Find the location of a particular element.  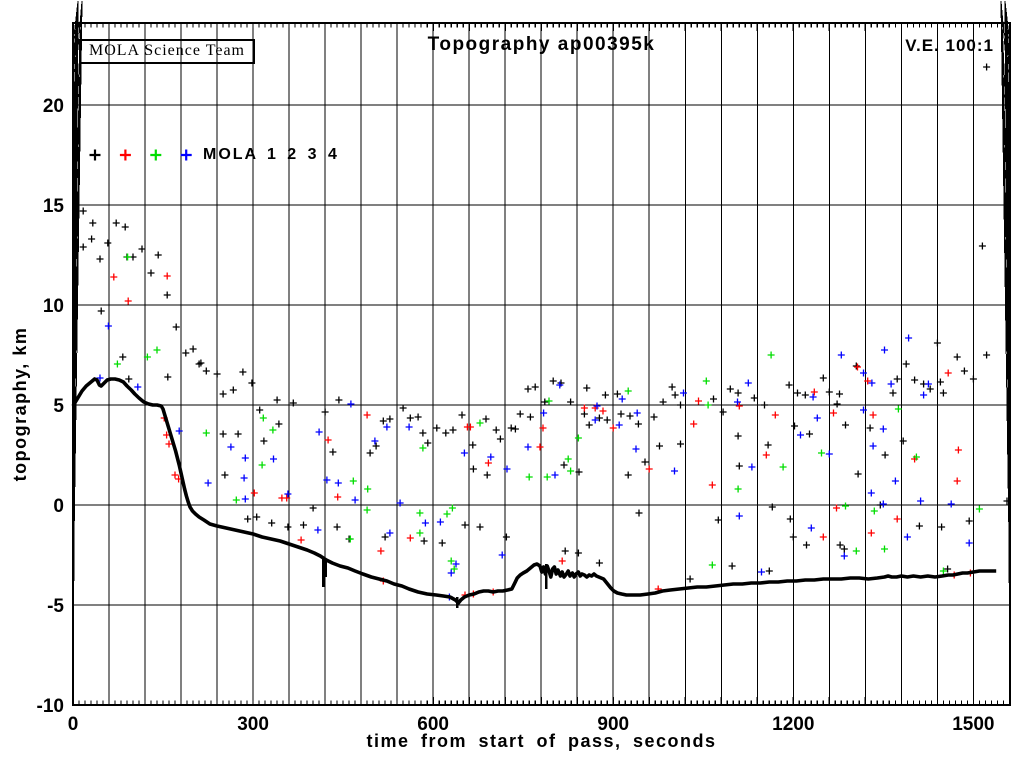

science-team-label: MOLA Science Team is located at coordinates (167, 50).